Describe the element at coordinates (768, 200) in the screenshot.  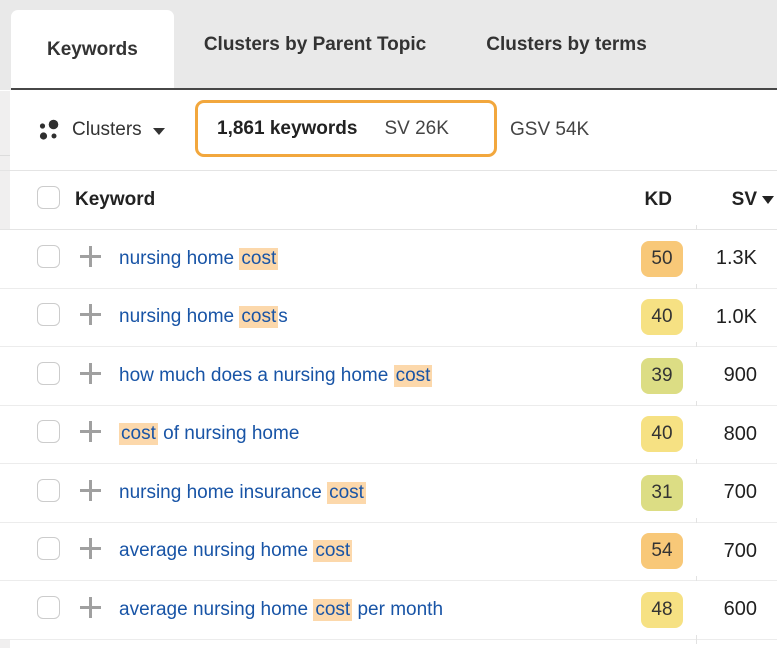
I see `sort-desc-icon` at that location.